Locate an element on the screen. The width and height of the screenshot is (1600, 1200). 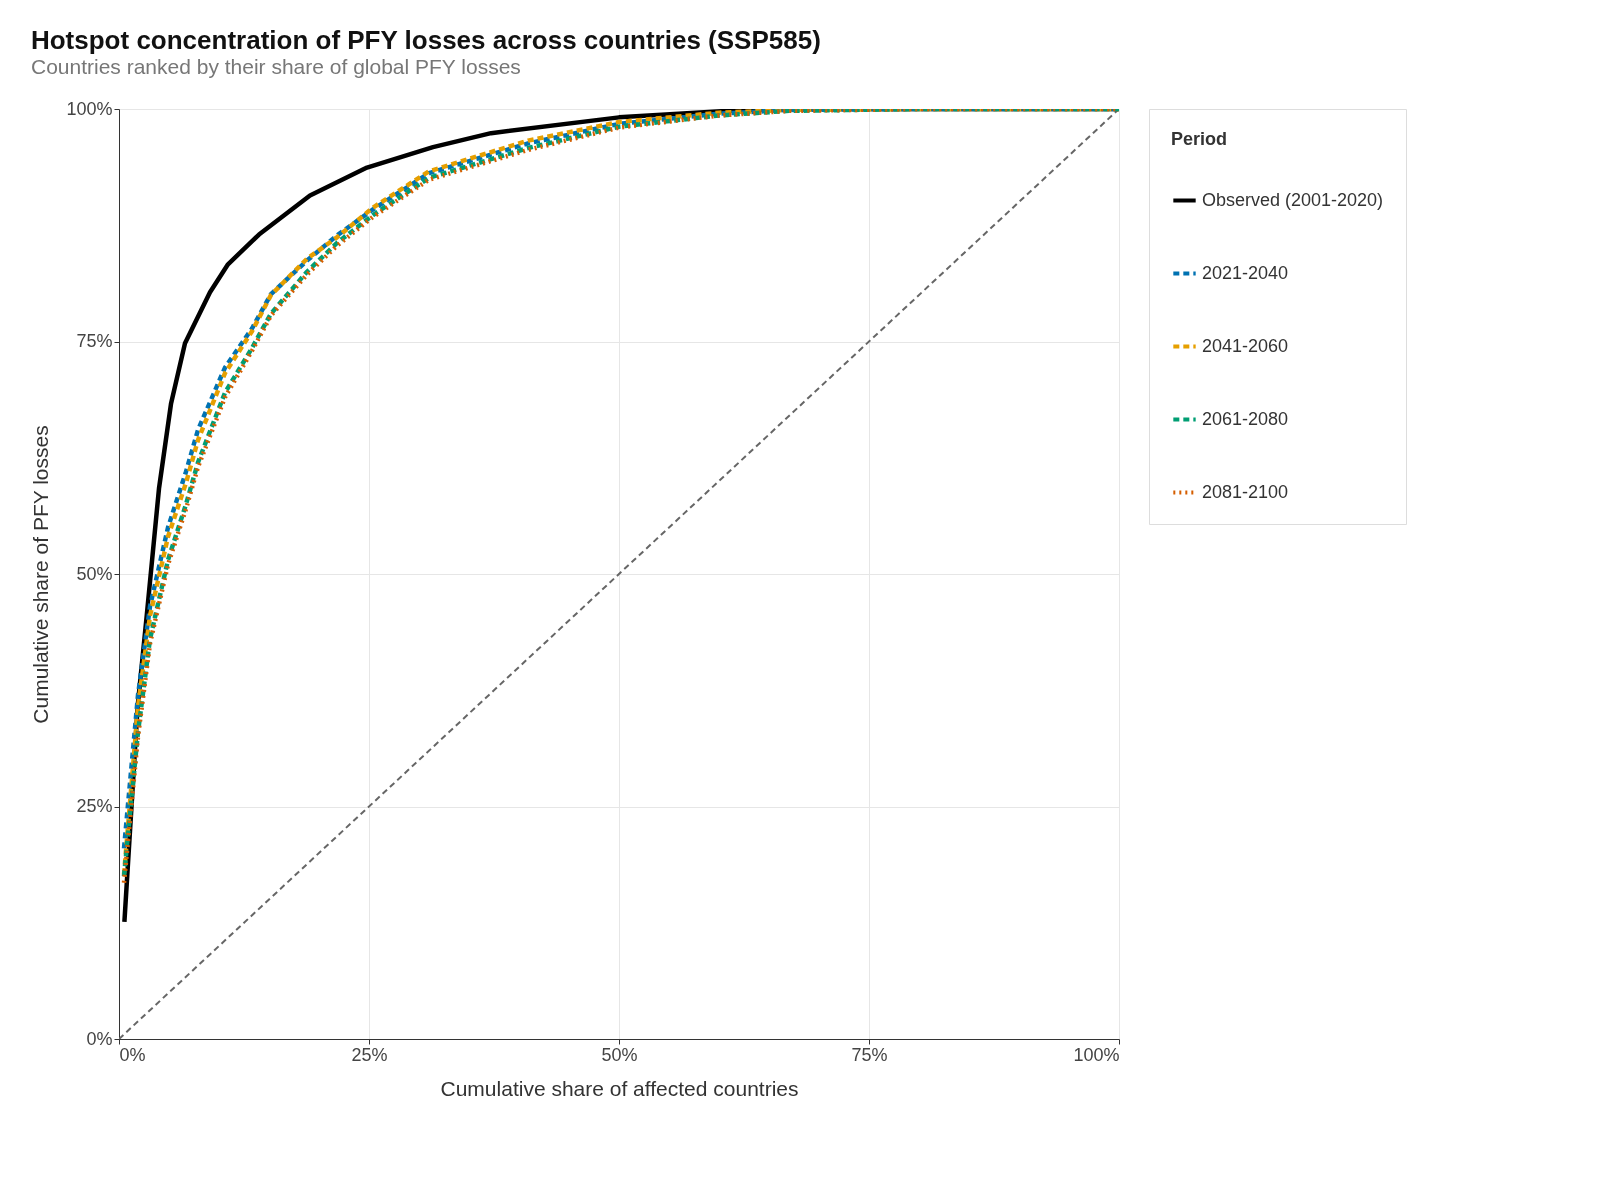
chart-subtitle: Countries ranked by their share of global PFY losses is located at coordinates (275, 66).